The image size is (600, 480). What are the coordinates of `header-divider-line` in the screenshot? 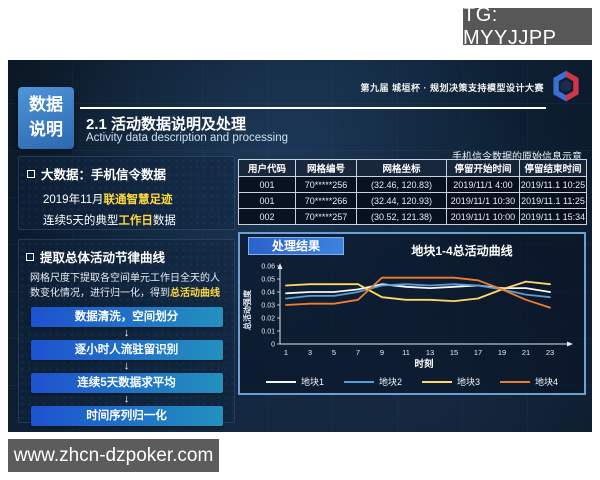 It's located at (313, 108).